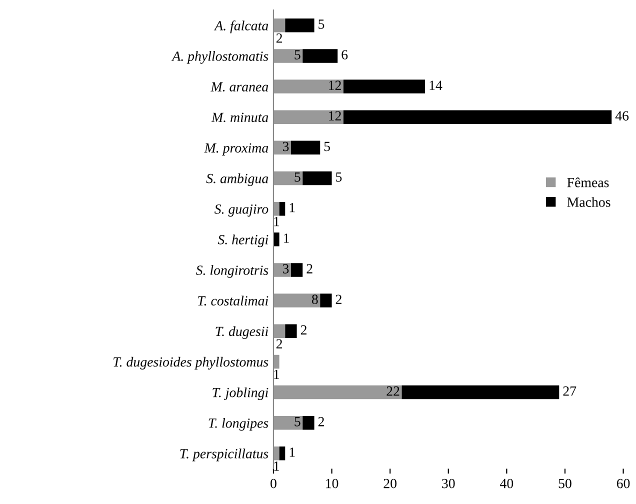 The height and width of the screenshot is (504, 636). Describe the element at coordinates (273, 483) in the screenshot. I see `x-tick-label: 0` at that location.